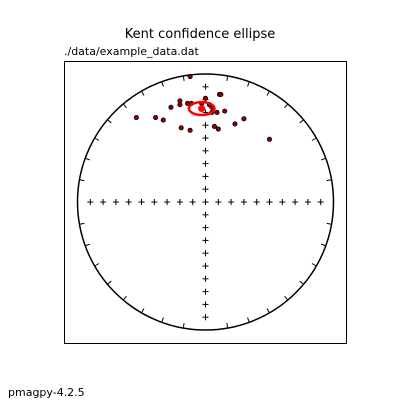 This screenshot has width=400, height=400. I want to click on confidence-ellipse-layer, so click(201, 108).